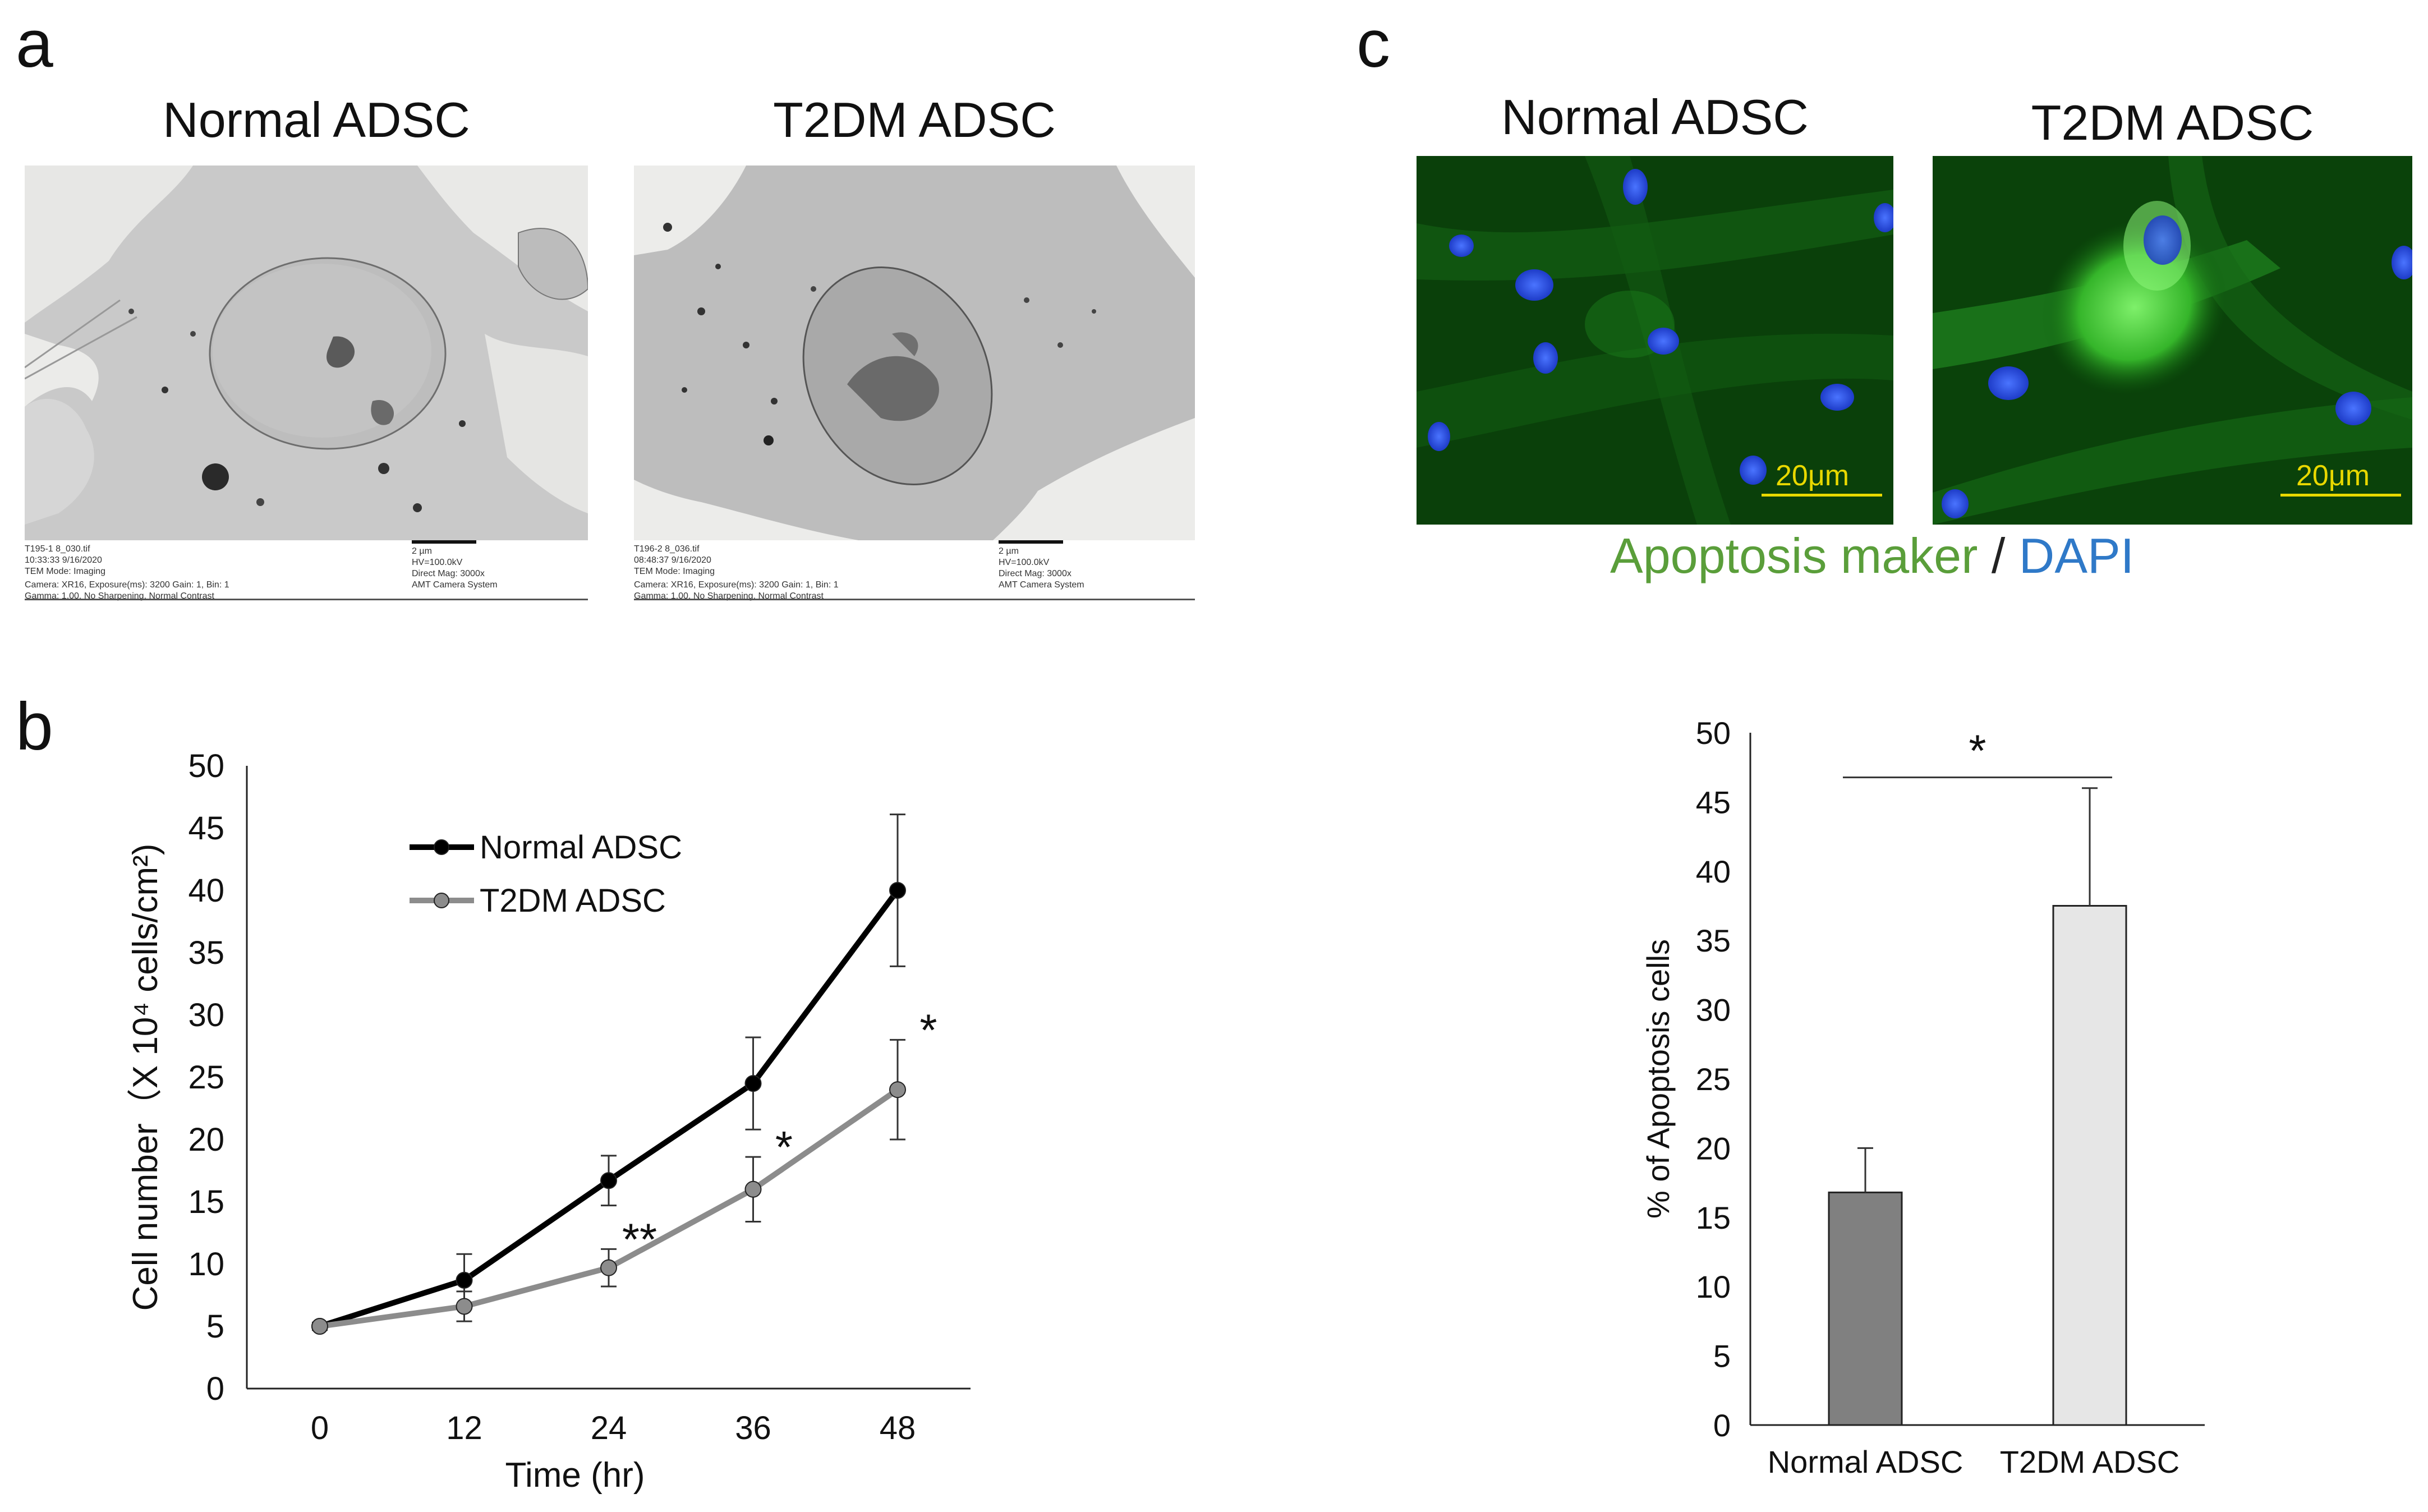  Describe the element at coordinates (2333, 475) in the screenshot. I see `scale-label-t2dm: 20μm` at that location.